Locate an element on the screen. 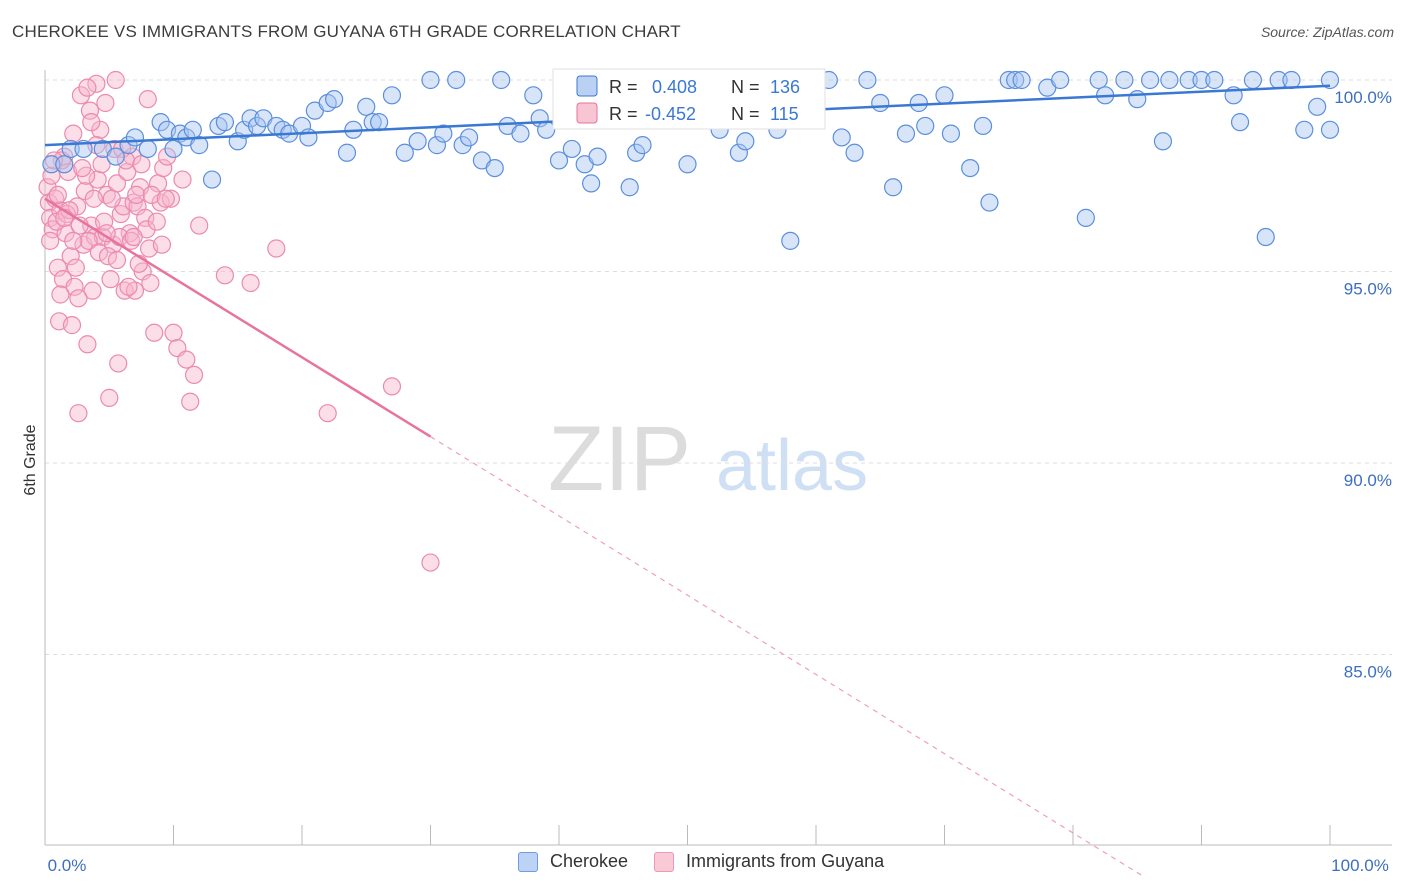 The image size is (1406, 892). legend-r-label-guyana: R = is located at coordinates (623, 114).